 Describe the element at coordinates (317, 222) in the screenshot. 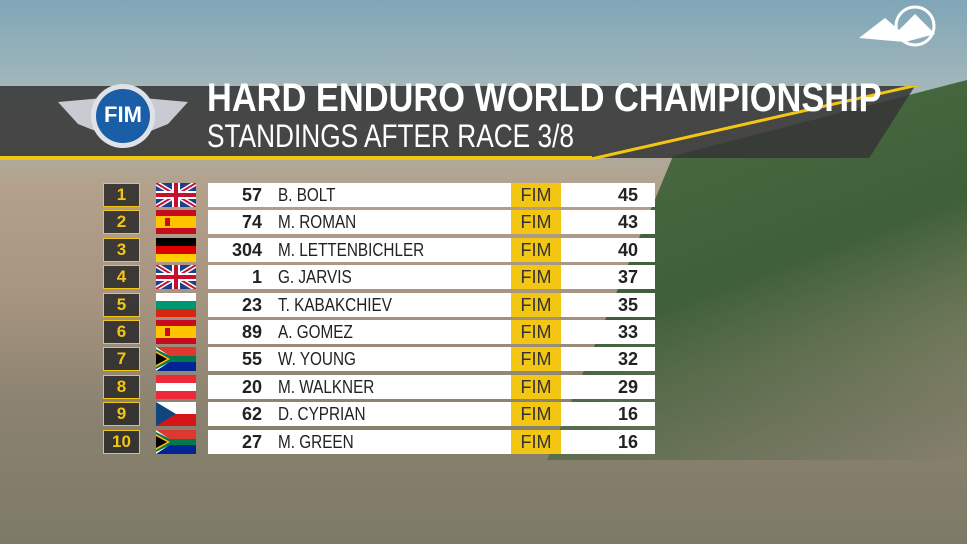

I see `rider-name: M. ROMAN` at that location.